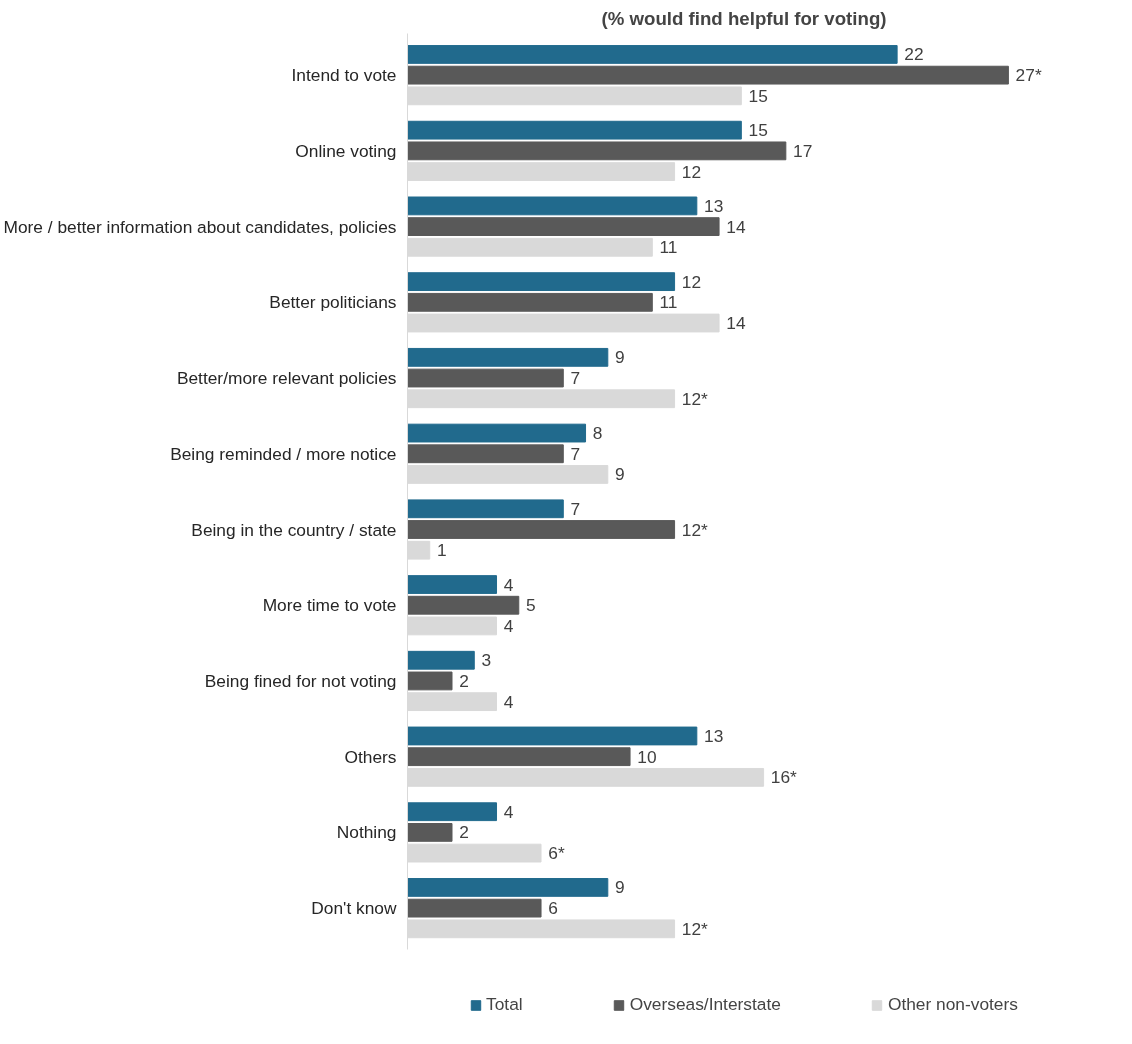 Image resolution: width=1132 pixels, height=1044 pixels. I want to click on y-tick-label: Being in the country / state, so click(294, 529).